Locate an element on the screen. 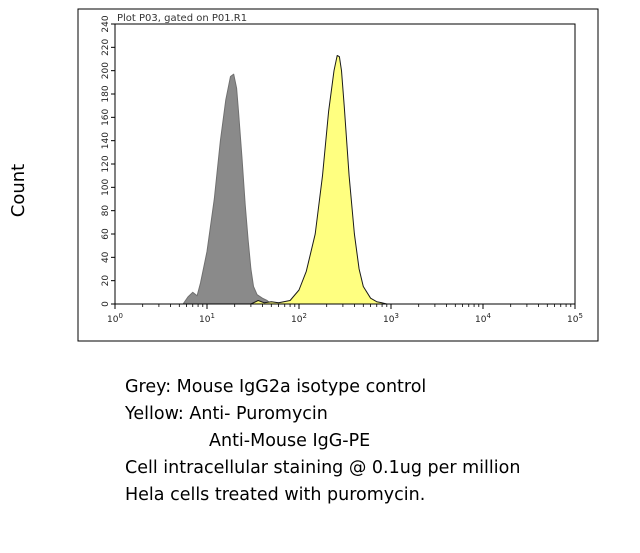  x-tick-label: 103 is located at coordinates (391, 318).